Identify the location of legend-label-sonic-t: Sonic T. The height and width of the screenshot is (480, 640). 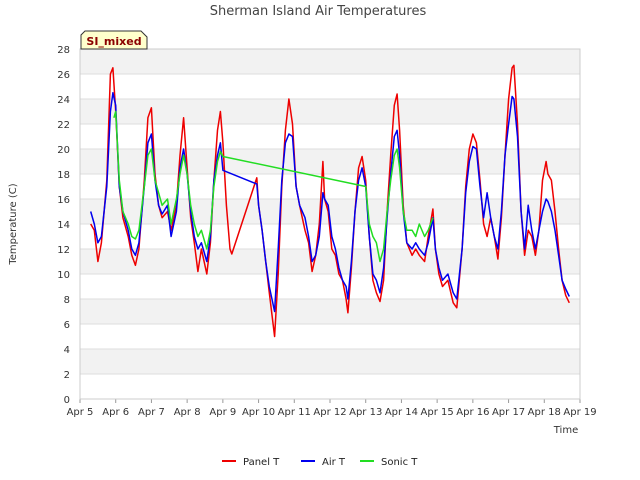
(399, 462).